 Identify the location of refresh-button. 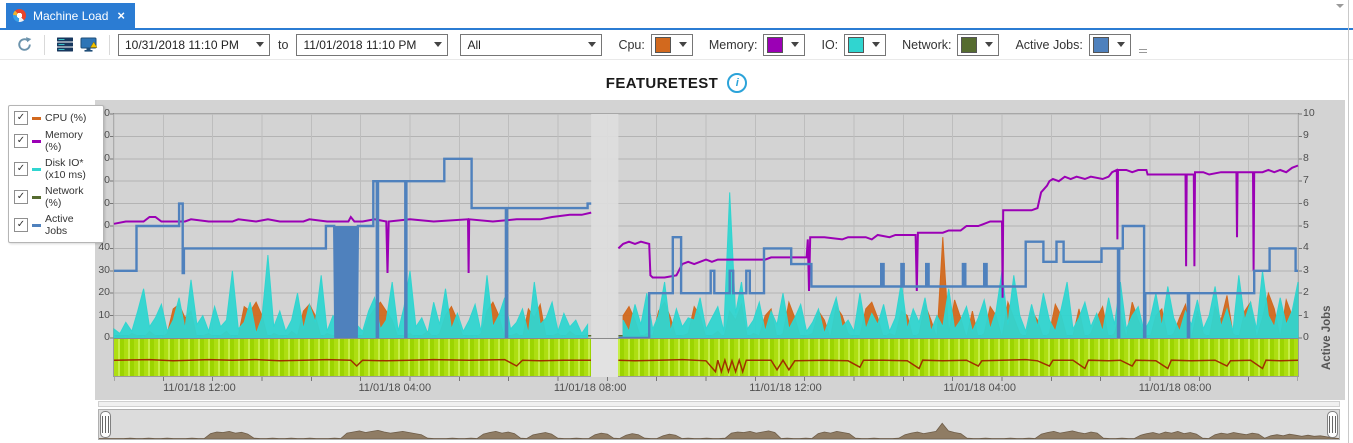
(24, 45).